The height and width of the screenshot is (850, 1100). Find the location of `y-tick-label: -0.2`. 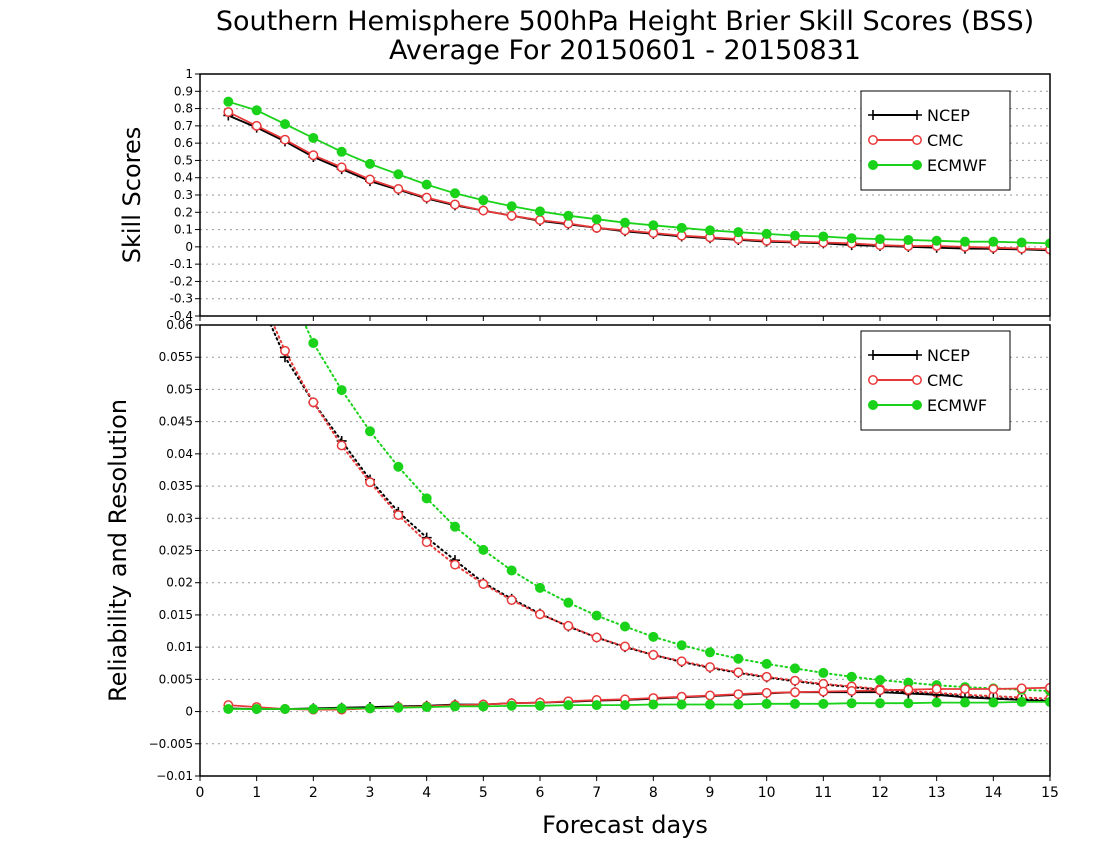

y-tick-label: -0.2 is located at coordinates (181, 281).